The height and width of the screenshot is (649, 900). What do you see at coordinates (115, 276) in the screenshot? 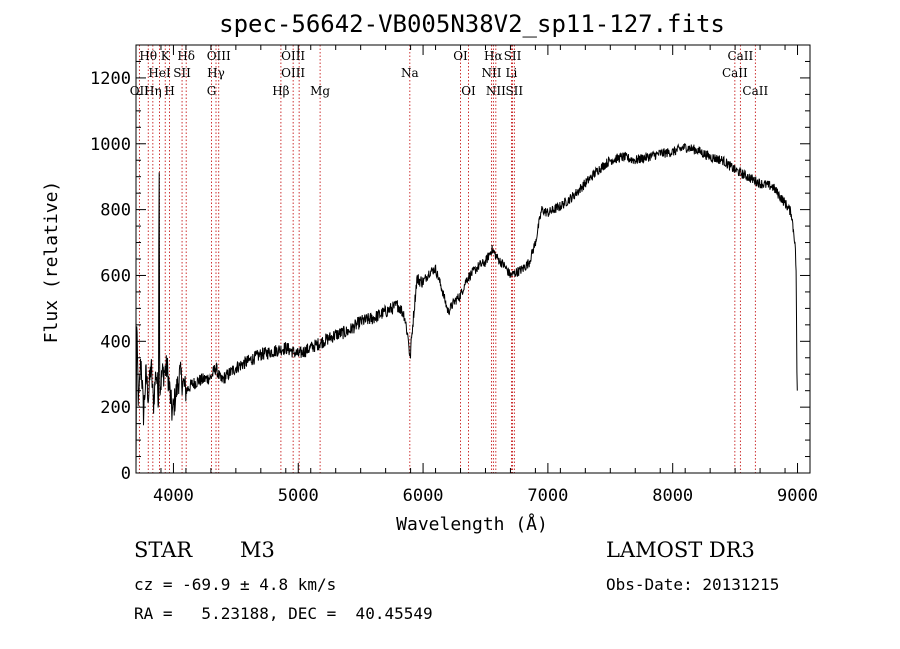
I see `y-tick-label: 600` at bounding box center [115, 276].